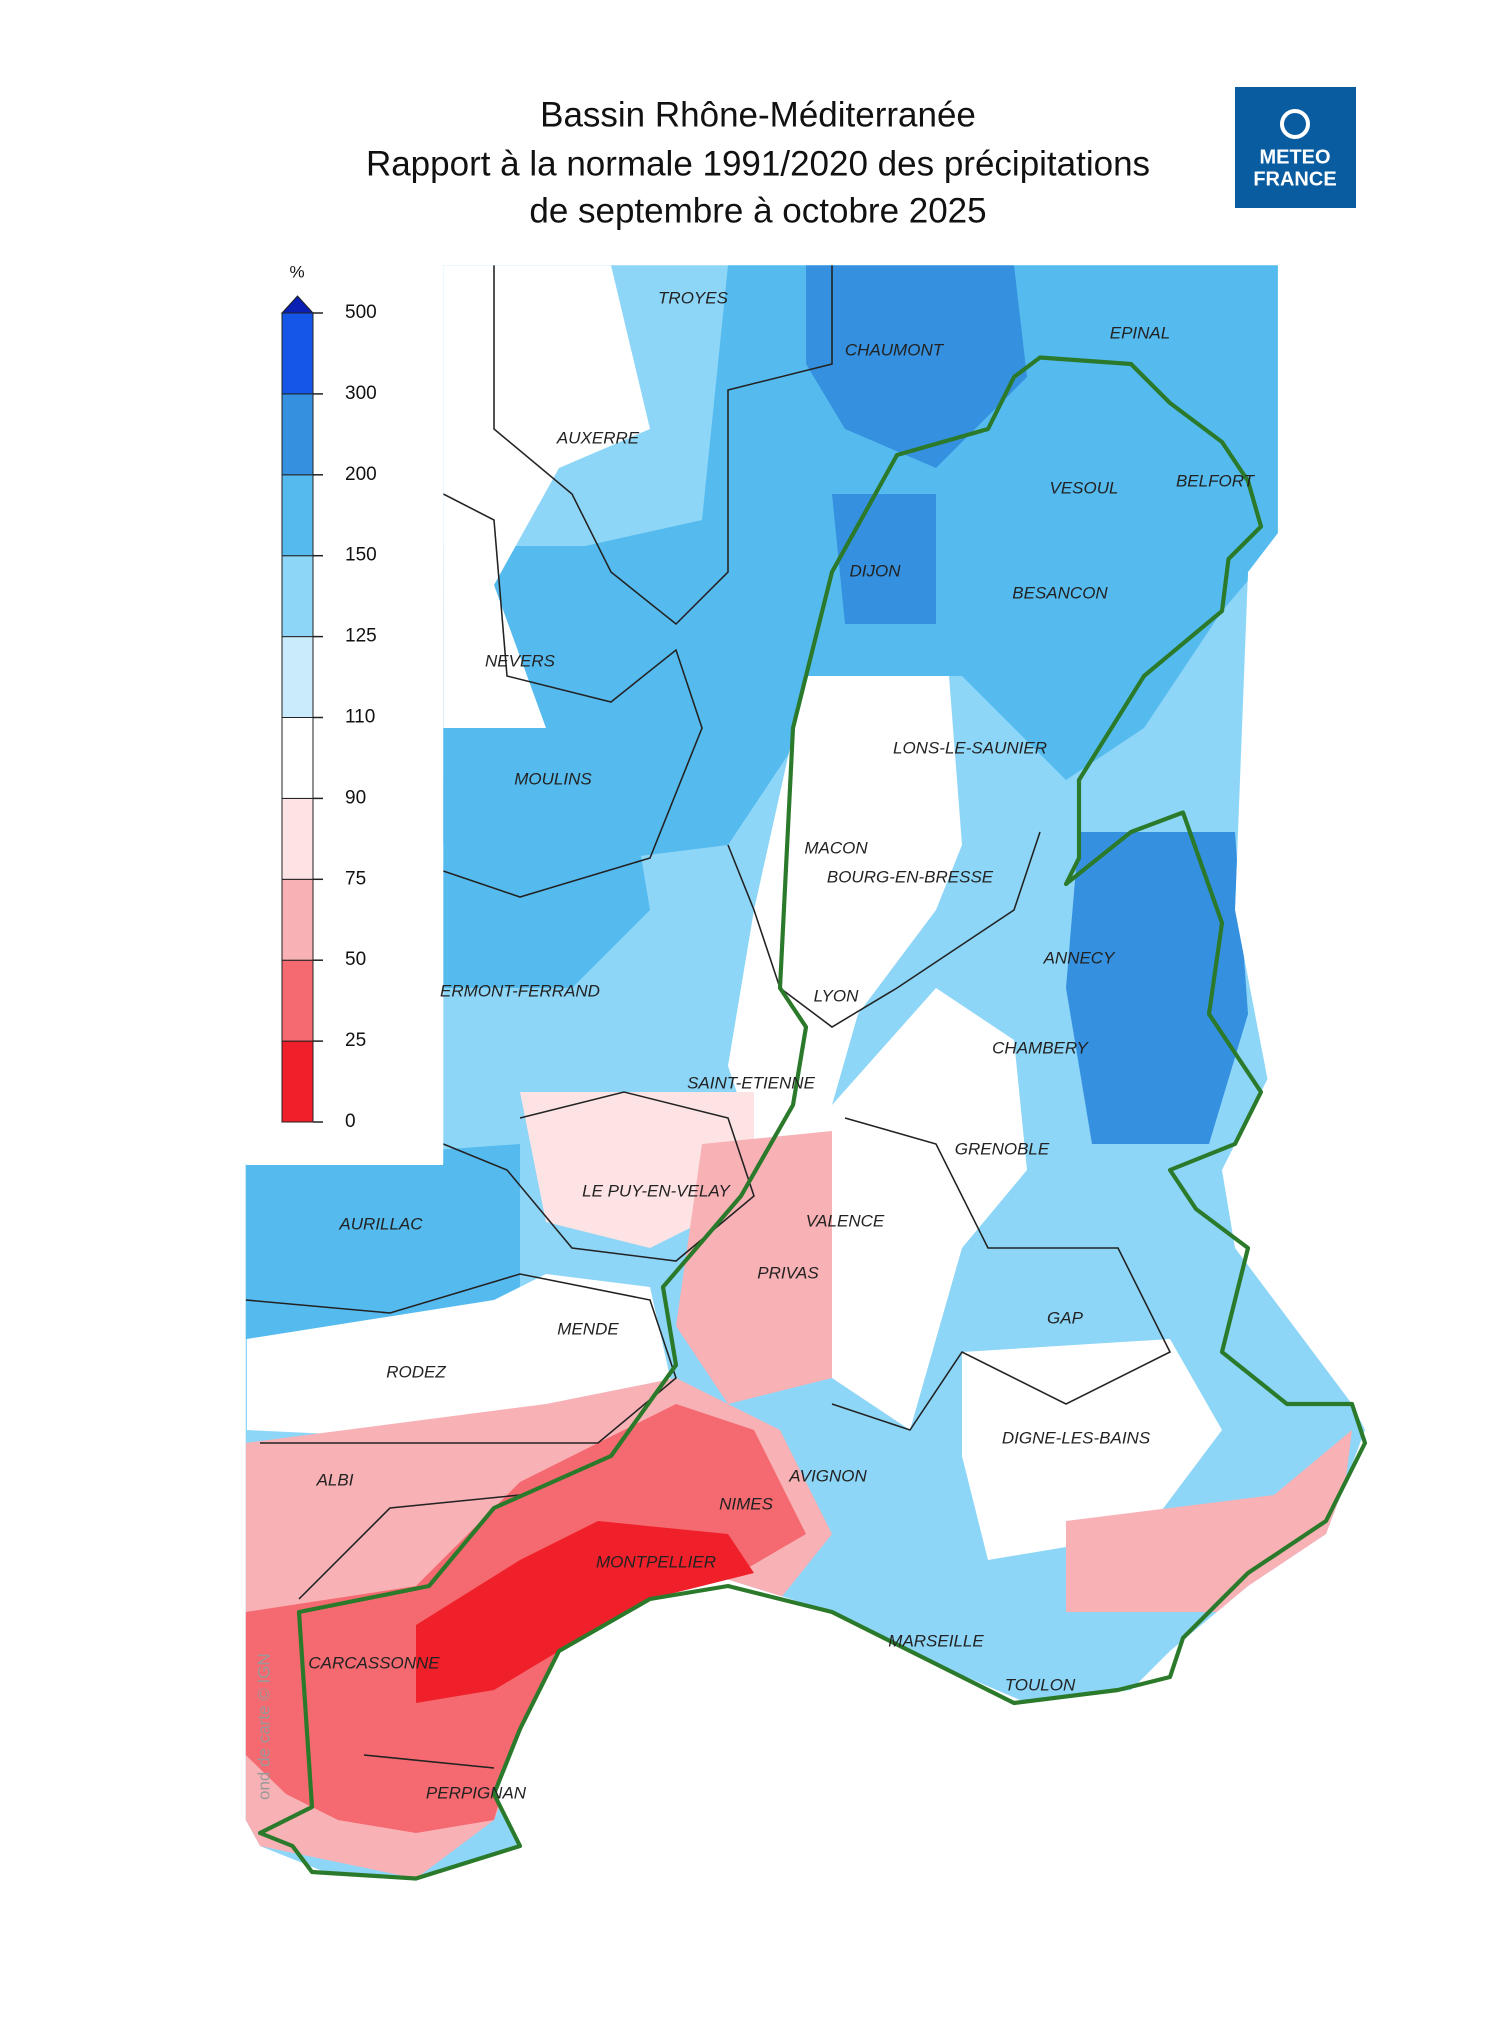  Describe the element at coordinates (355, 797) in the screenshot. I see `legend-tick-label: 90` at that location.